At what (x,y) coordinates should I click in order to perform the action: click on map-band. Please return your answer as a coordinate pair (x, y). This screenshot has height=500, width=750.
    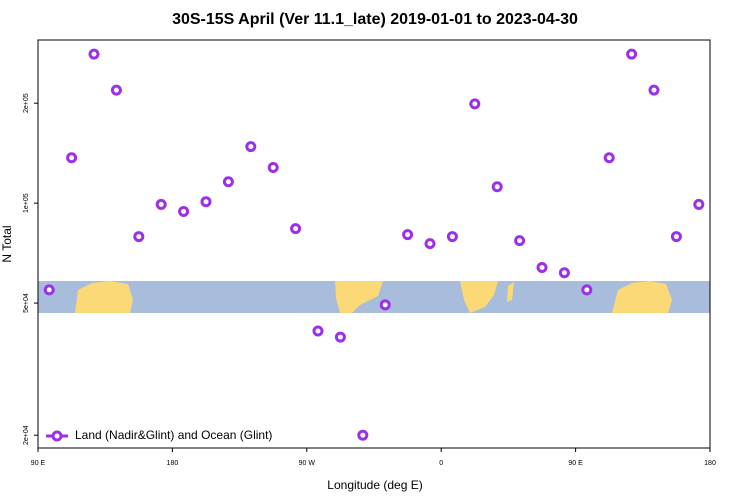
    Looking at the image, I should click on (374, 297).